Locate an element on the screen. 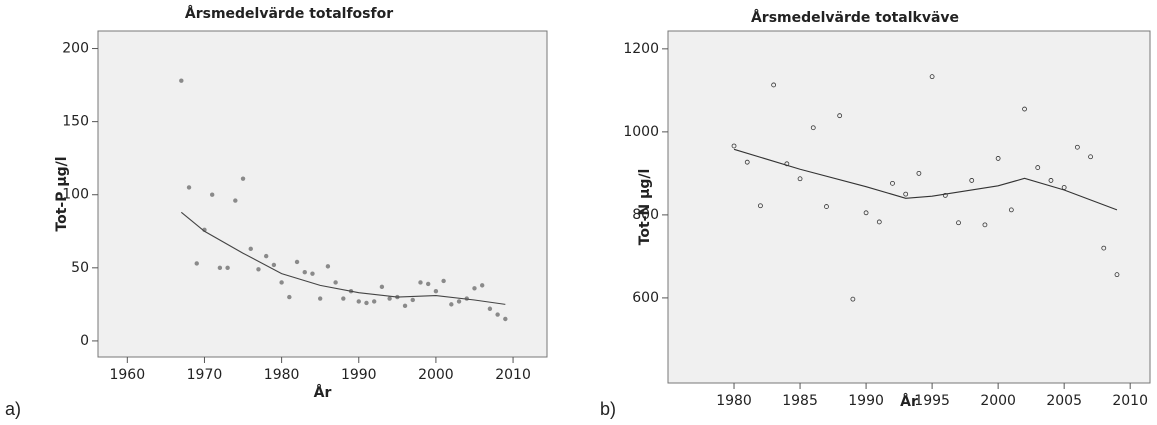  x-tick-label: 1970 is located at coordinates (205, 375).